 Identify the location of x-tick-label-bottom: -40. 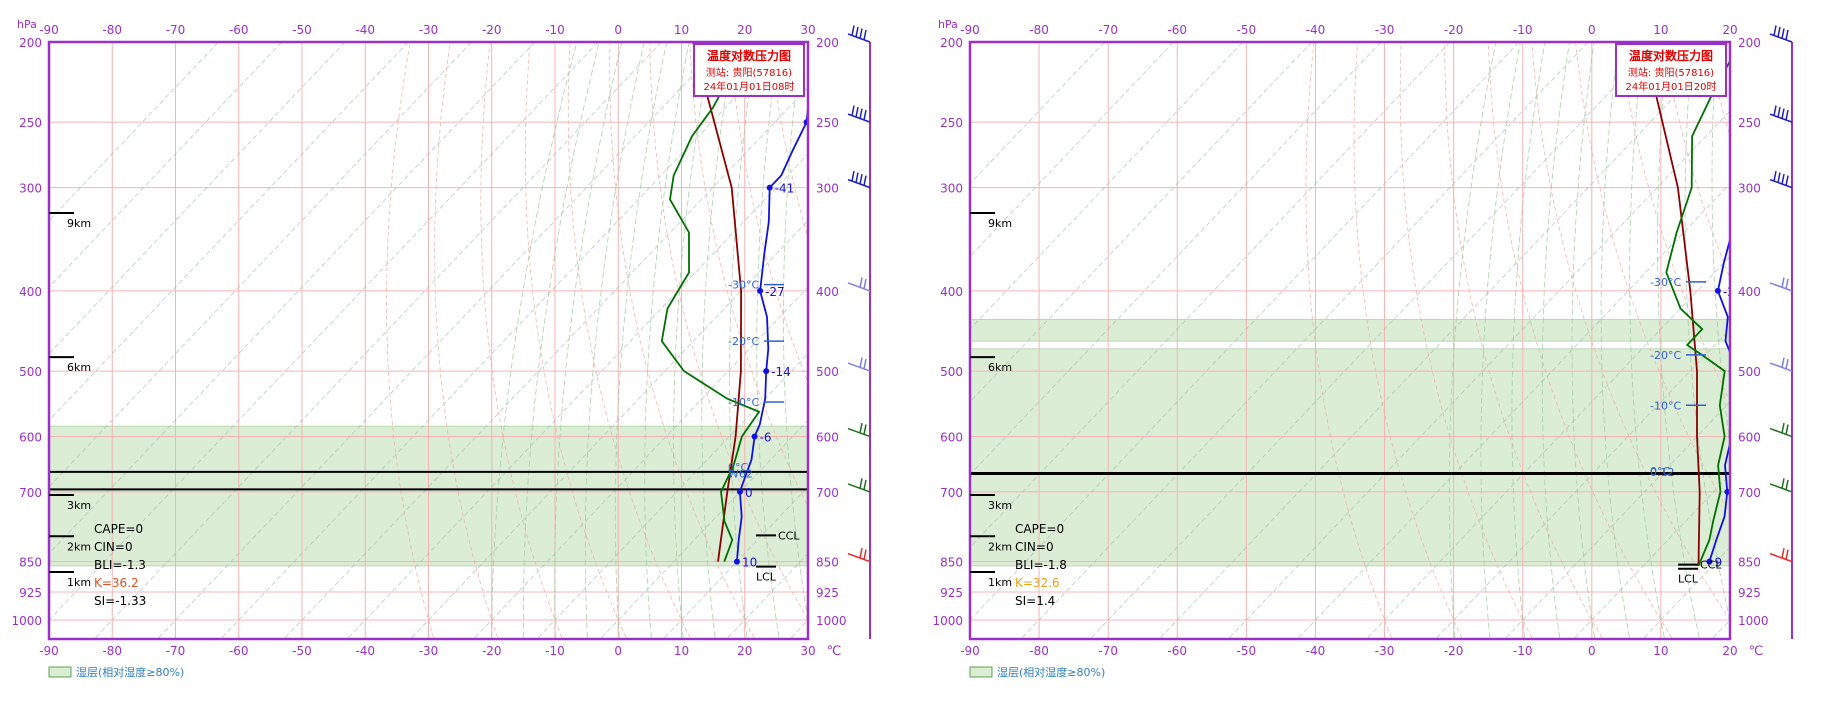
(1316, 651).